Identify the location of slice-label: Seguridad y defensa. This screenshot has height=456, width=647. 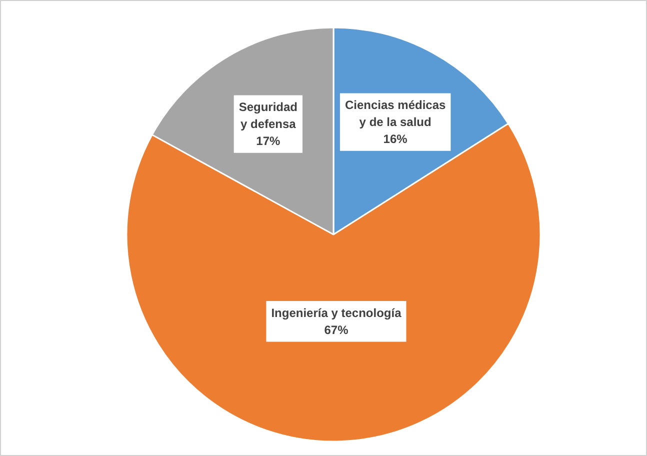
(268, 116).